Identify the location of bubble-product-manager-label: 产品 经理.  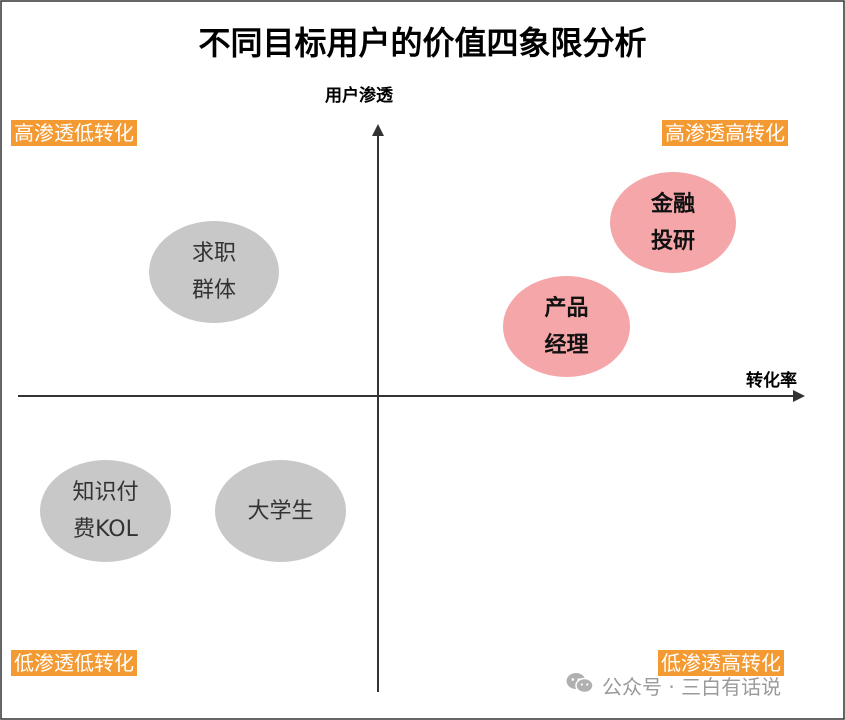
(566, 326).